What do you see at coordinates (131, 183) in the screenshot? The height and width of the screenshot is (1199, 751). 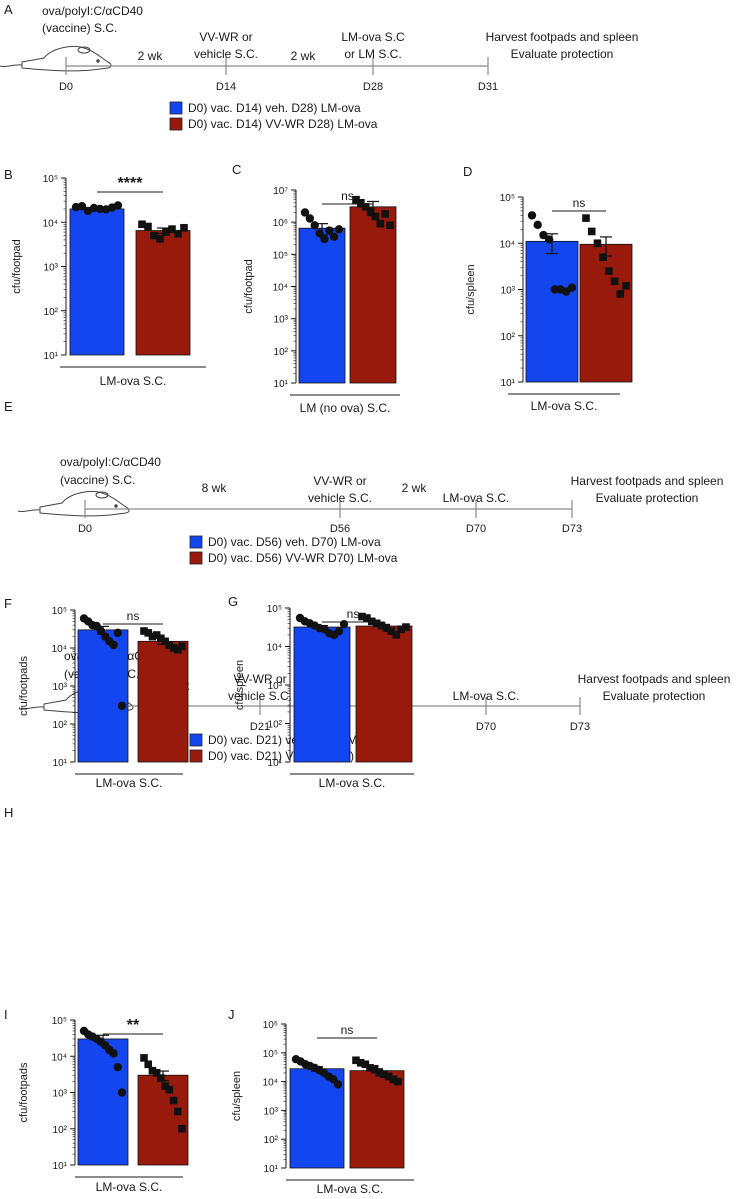 I see `significance-label: ****` at bounding box center [131, 183].